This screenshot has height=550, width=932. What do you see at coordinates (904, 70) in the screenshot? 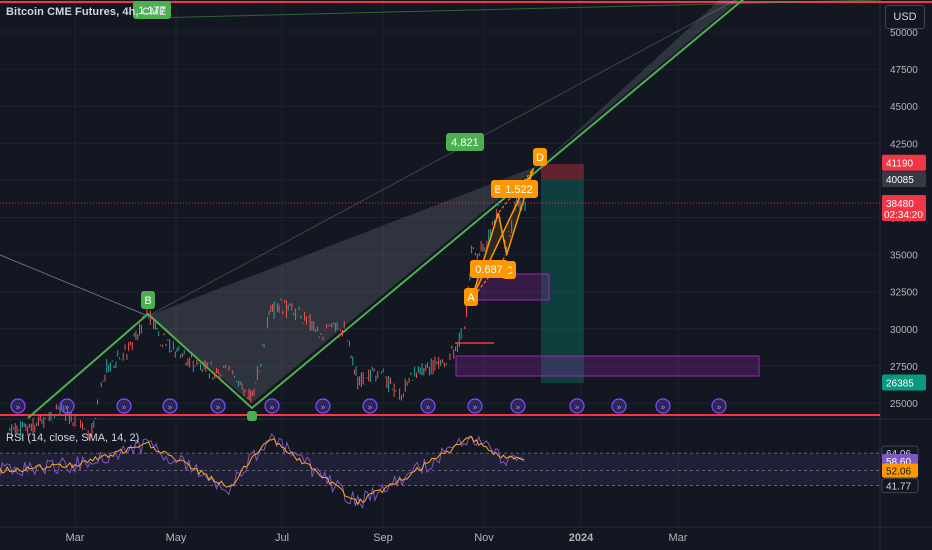
I see `y-tick-label: 47500` at bounding box center [904, 70].